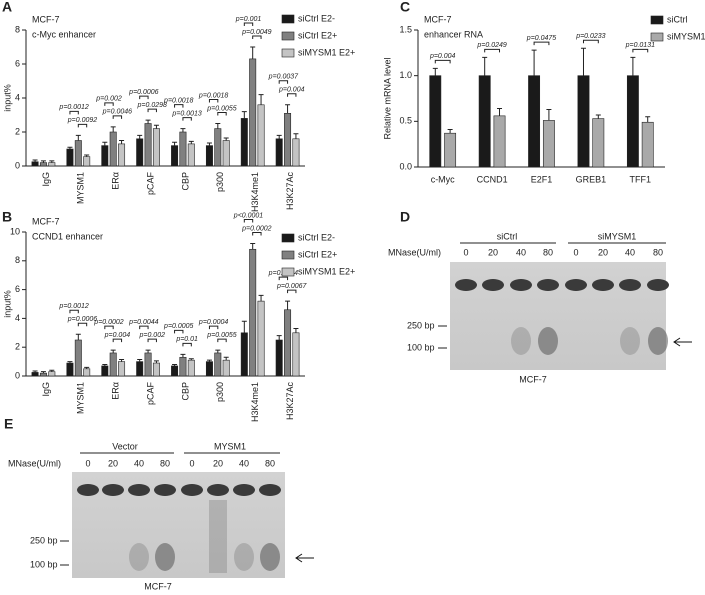 The width and height of the screenshot is (705, 595). What do you see at coordinates (46, 389) in the screenshot?
I see `x-tick-label: IgG` at bounding box center [46, 389].